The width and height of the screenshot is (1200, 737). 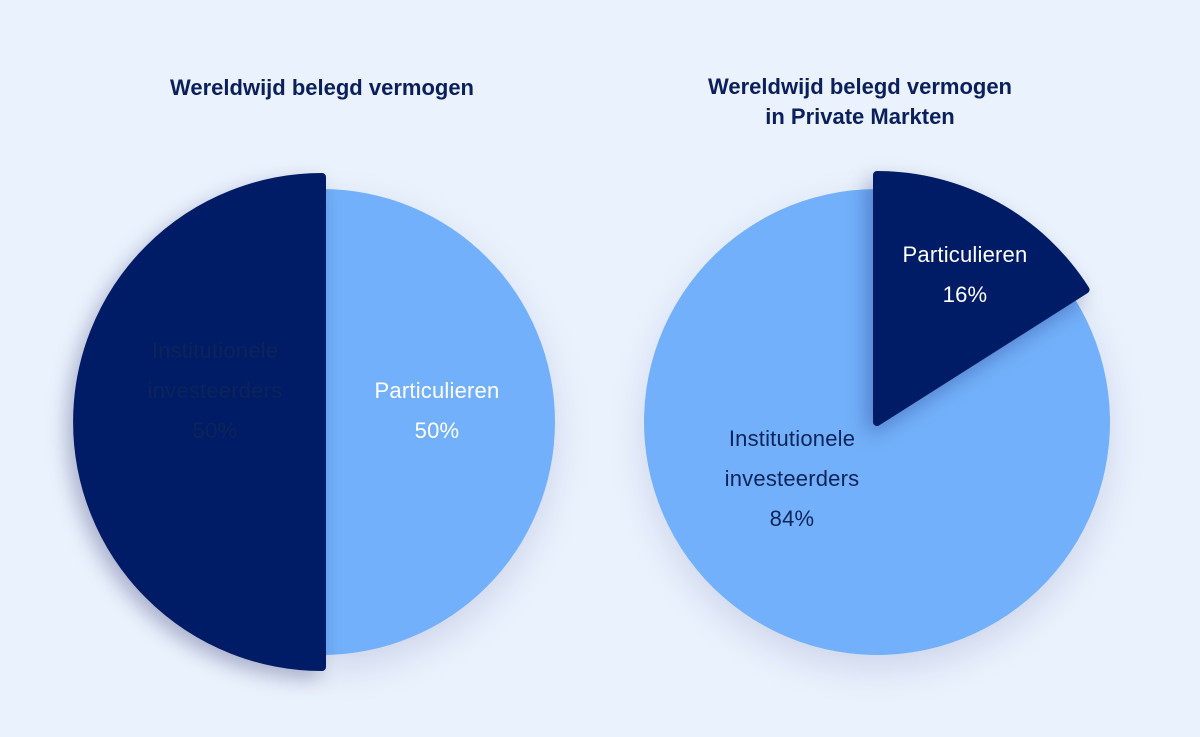 I want to click on slice-value-label: 16%, so click(x=965, y=294).